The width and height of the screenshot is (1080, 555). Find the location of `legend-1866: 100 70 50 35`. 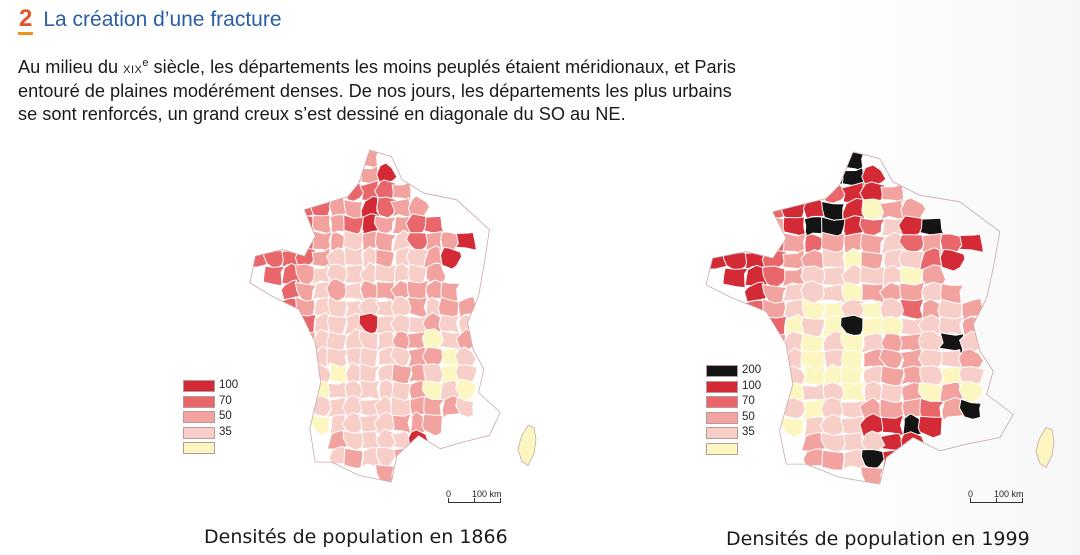

legend-1866: 100 70 50 35 is located at coordinates (218, 419).